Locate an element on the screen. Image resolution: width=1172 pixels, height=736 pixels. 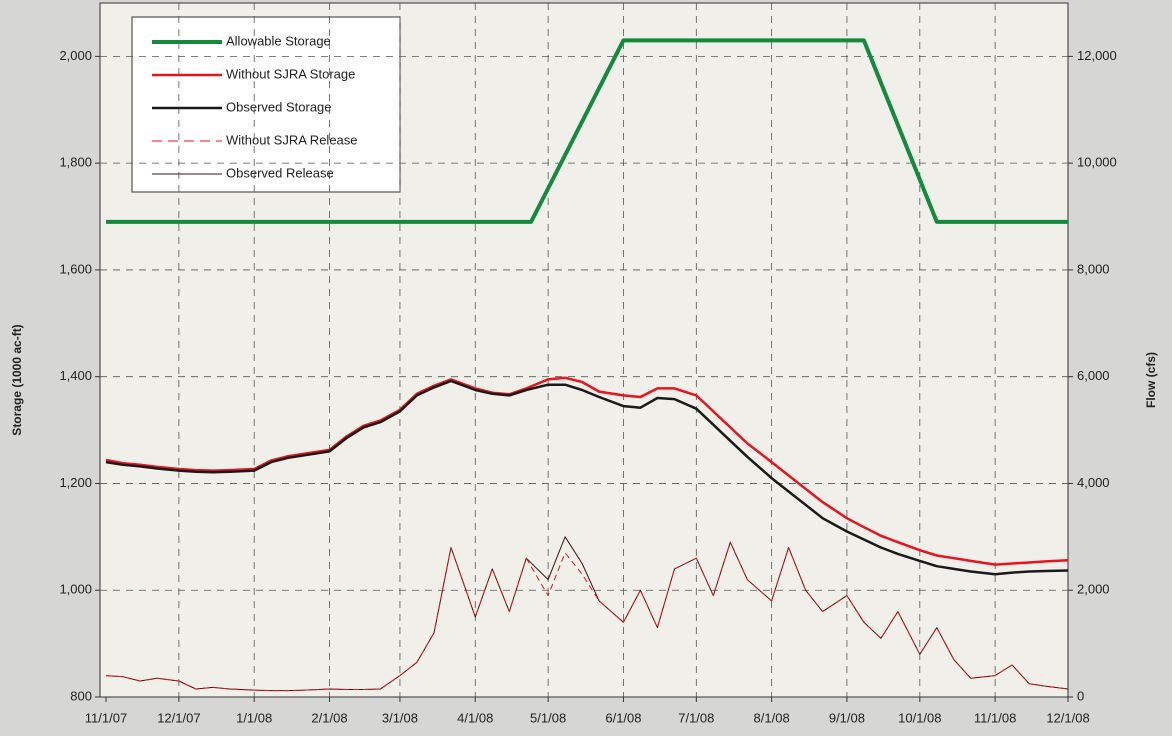
x-tick-label: 10/1/08 is located at coordinates (919, 717).